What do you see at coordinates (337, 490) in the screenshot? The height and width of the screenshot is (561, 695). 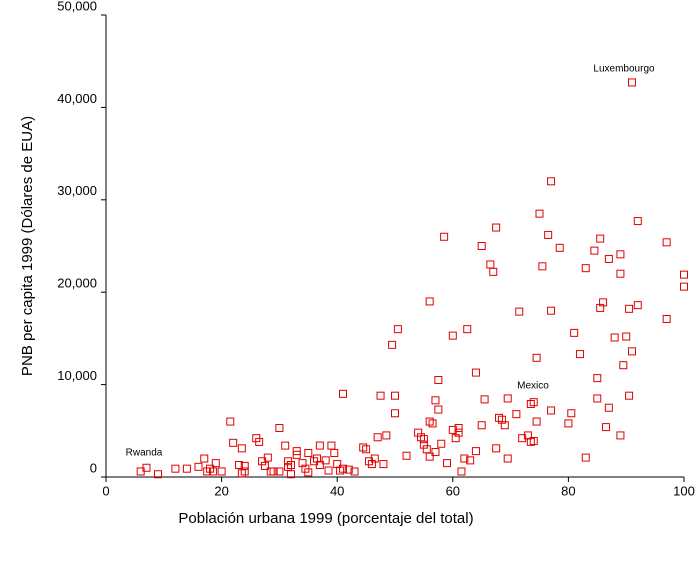 I see `x-tick-label: 40` at bounding box center [337, 490].